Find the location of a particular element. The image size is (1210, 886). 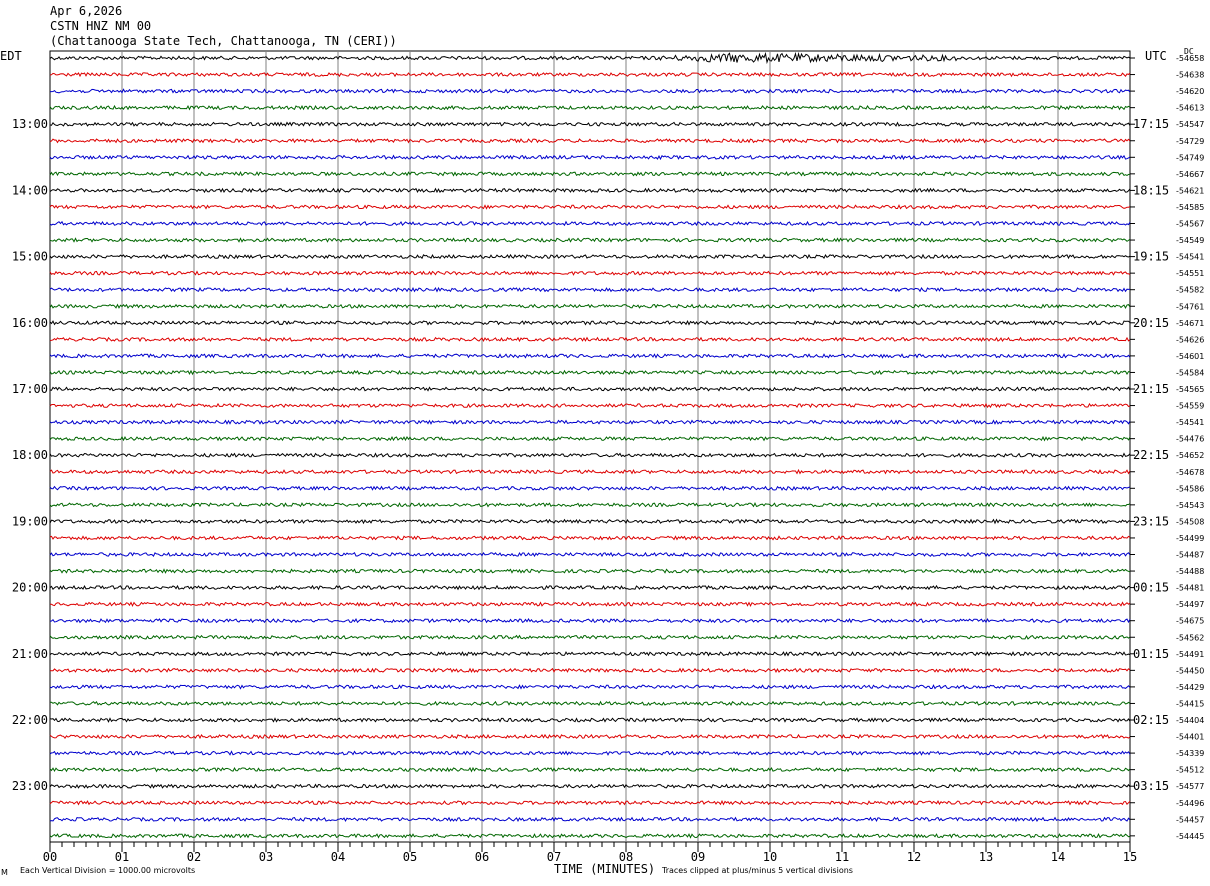

dc-offset-label: -54429 is located at coordinates (1190, 687).